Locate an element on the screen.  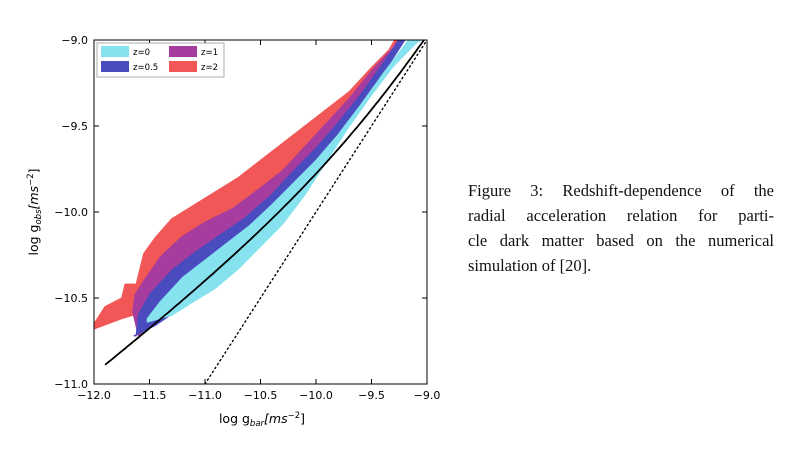
x-tick-label: −9.5 is located at coordinates (371, 395).